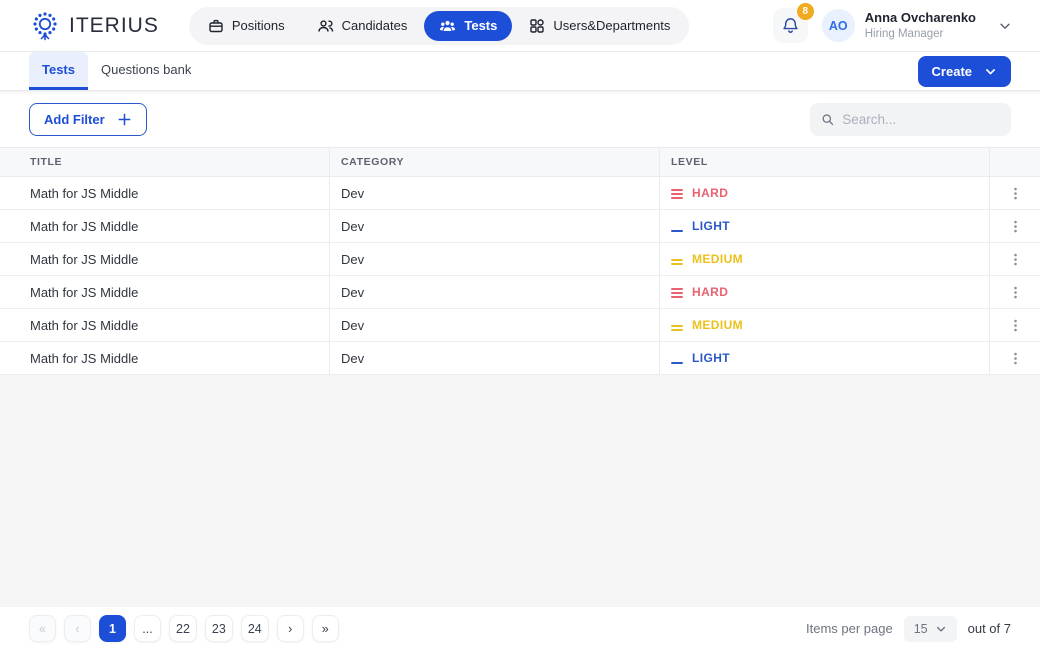  What do you see at coordinates (218, 628) in the screenshot?
I see `pagination-page-23: 23` at bounding box center [218, 628].